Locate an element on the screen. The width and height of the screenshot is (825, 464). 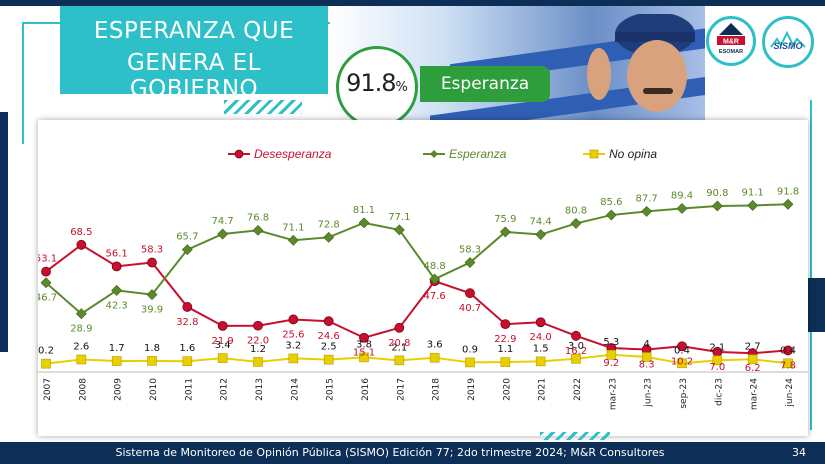
sismo-logo-text: SISMO is located at coordinates (787, 46).